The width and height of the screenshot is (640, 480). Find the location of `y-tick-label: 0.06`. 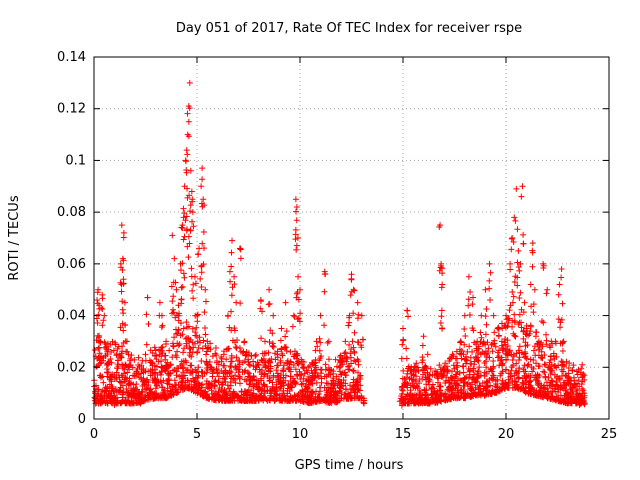

y-tick-label: 0.06 is located at coordinates (71, 264).